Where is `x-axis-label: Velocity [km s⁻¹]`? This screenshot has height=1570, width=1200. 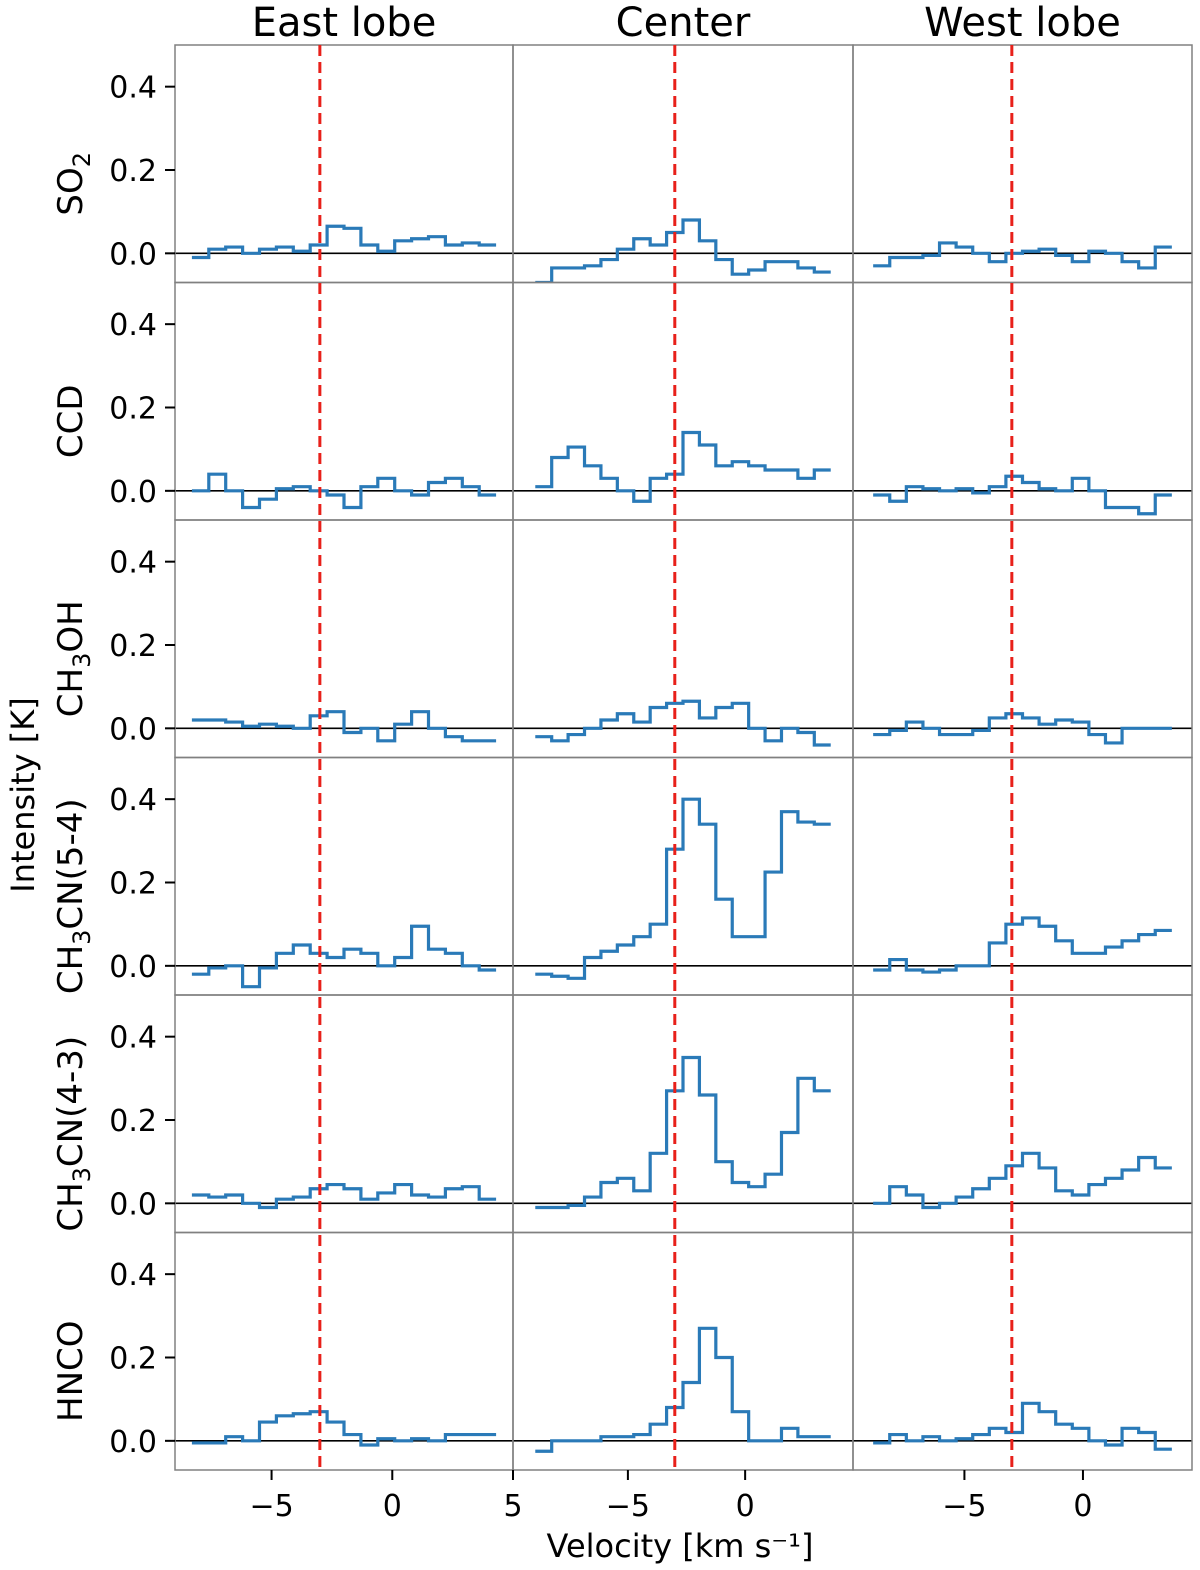 x-axis-label: Velocity [km s⁻¹] is located at coordinates (680, 1546).